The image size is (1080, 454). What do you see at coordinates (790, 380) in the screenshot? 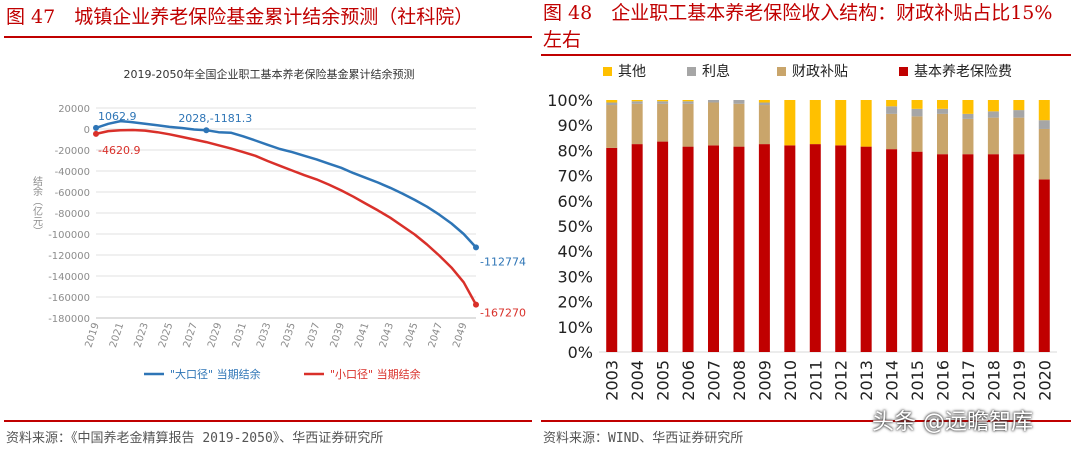
I see `x-tick-label: 2010` at bounding box center [790, 380].